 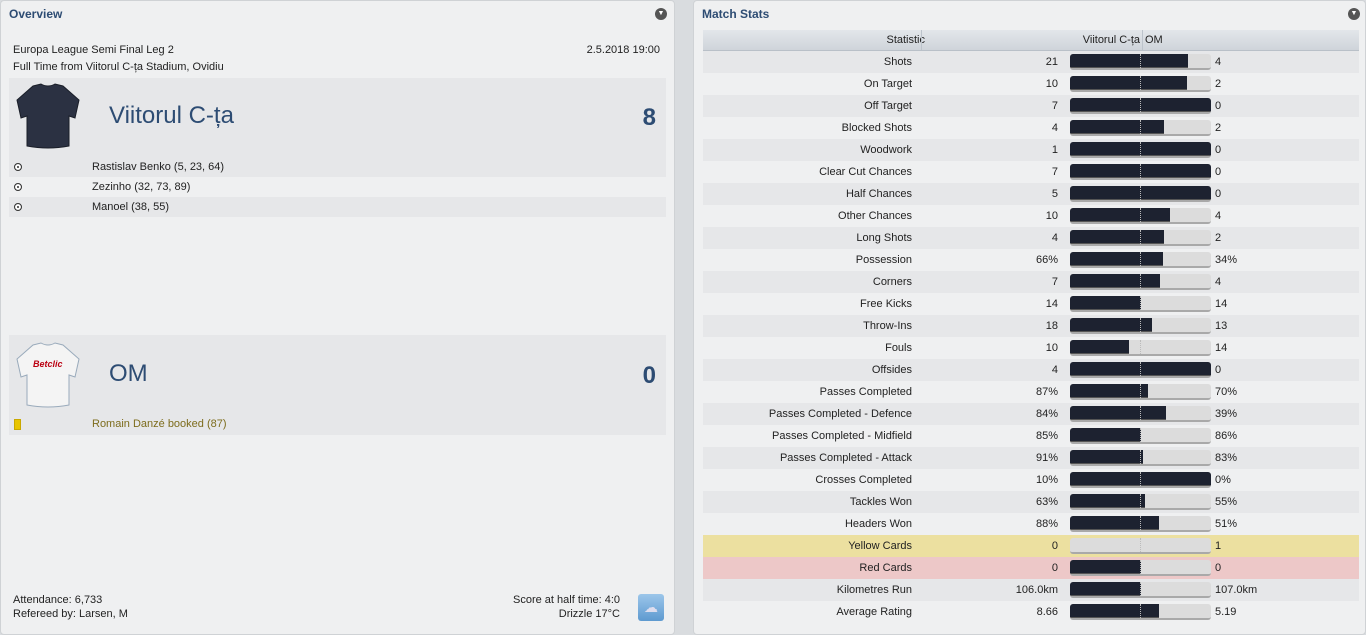 What do you see at coordinates (1031, 546) in the screenshot?
I see `stat-row: Yellow Cards 0 1` at bounding box center [1031, 546].